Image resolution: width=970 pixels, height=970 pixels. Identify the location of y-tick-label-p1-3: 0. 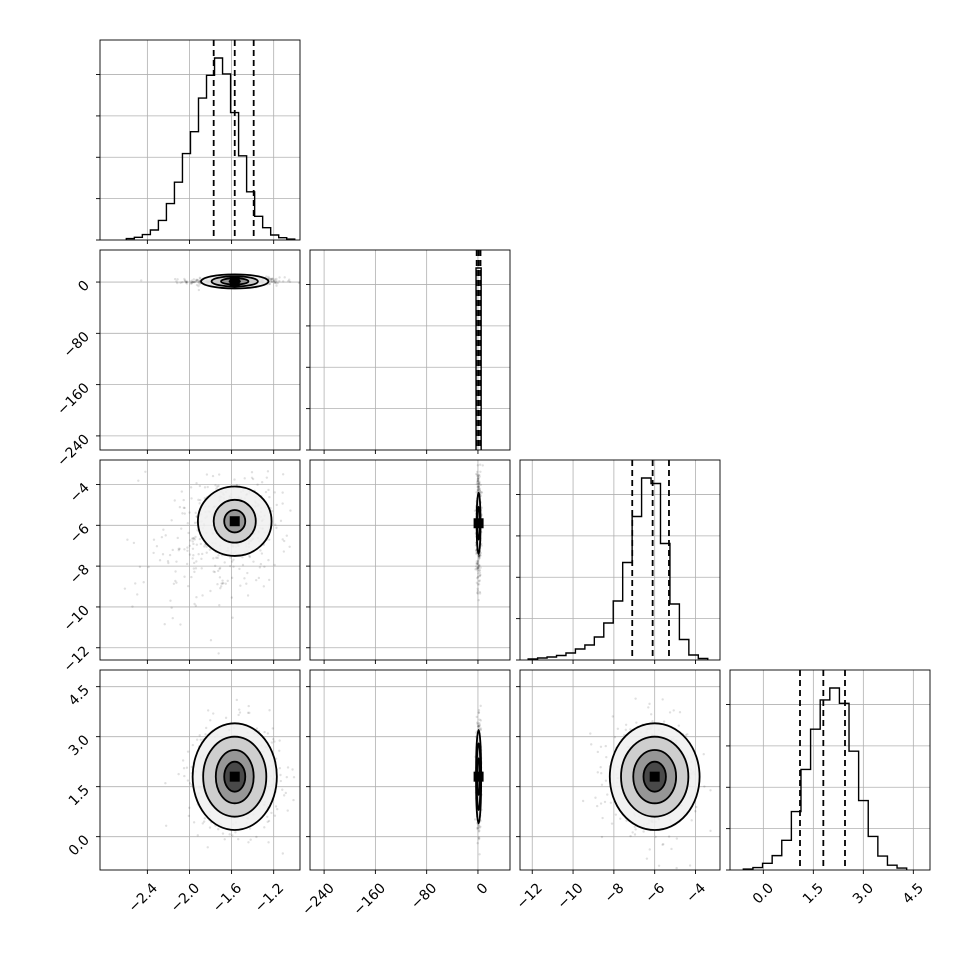
(84, 287).